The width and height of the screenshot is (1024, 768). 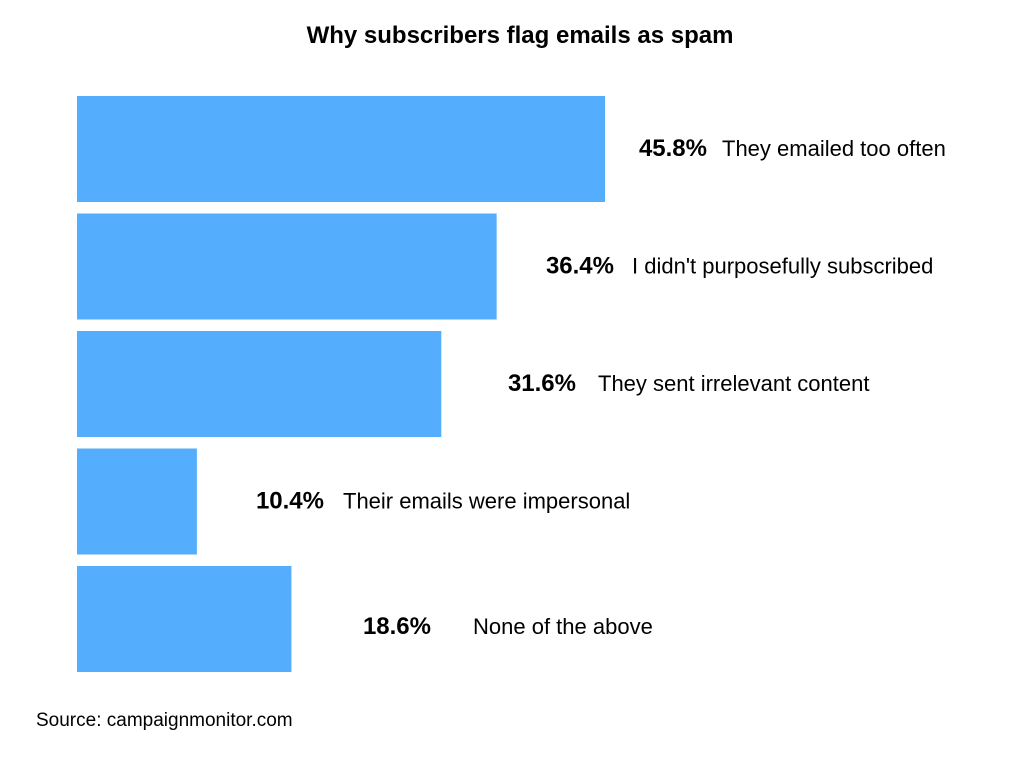 I want to click on value-label-3: 31.6%, so click(x=542, y=383).